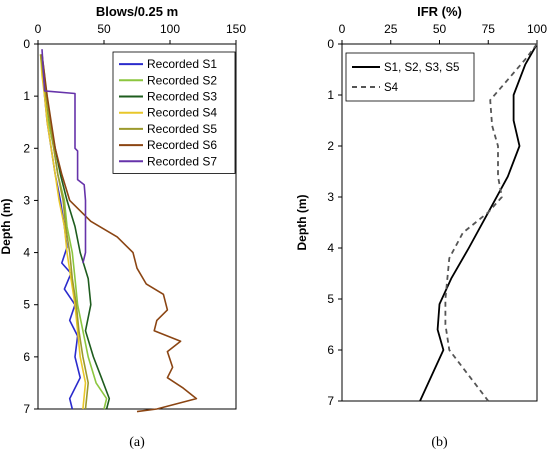 The image size is (550, 459). What do you see at coordinates (6, 227) in the screenshot?
I see `chart-a-y-axis-label: Depth (m)` at bounding box center [6, 227].